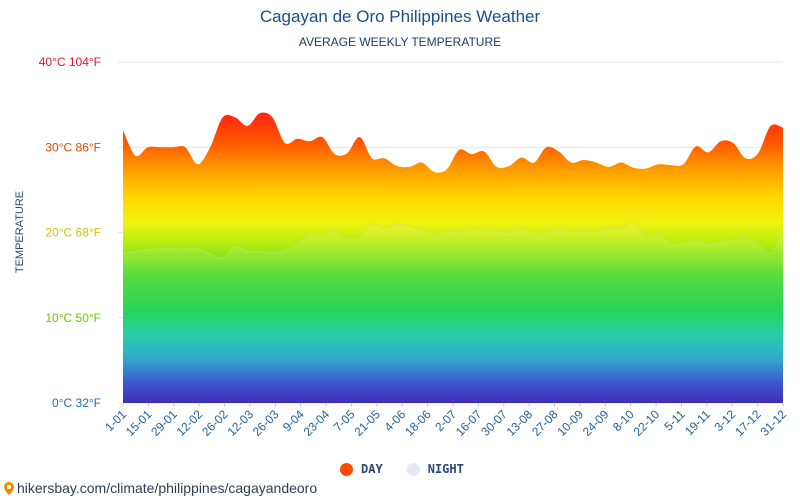  What do you see at coordinates (520, 423) in the screenshot?
I see `x-tick-label: 13-08` at bounding box center [520, 423].